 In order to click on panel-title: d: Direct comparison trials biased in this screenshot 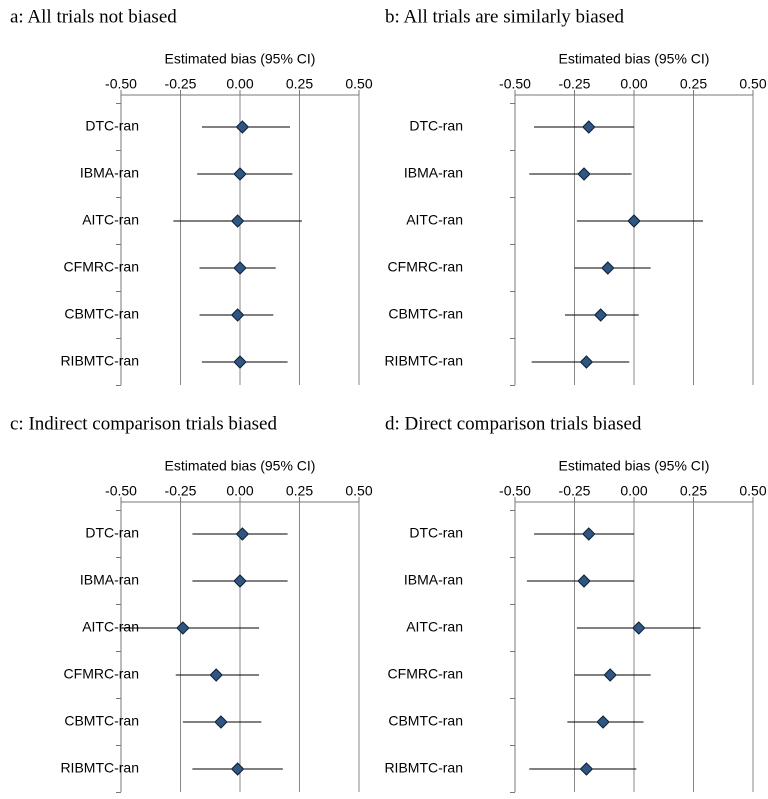, I will do `click(513, 423)`.